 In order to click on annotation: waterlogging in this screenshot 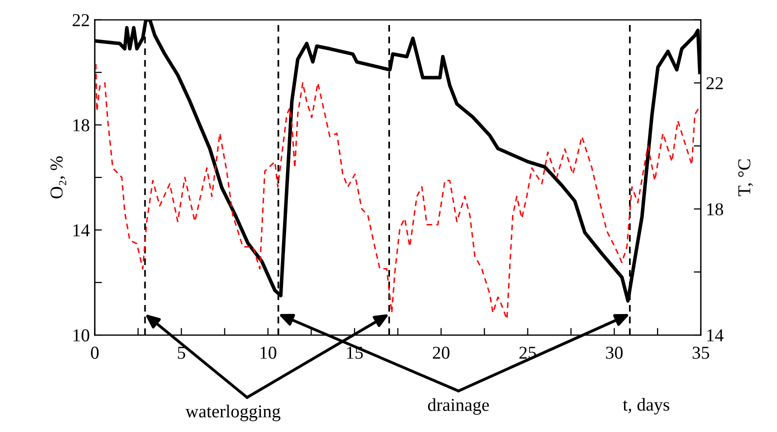, I will do `click(232, 413)`.